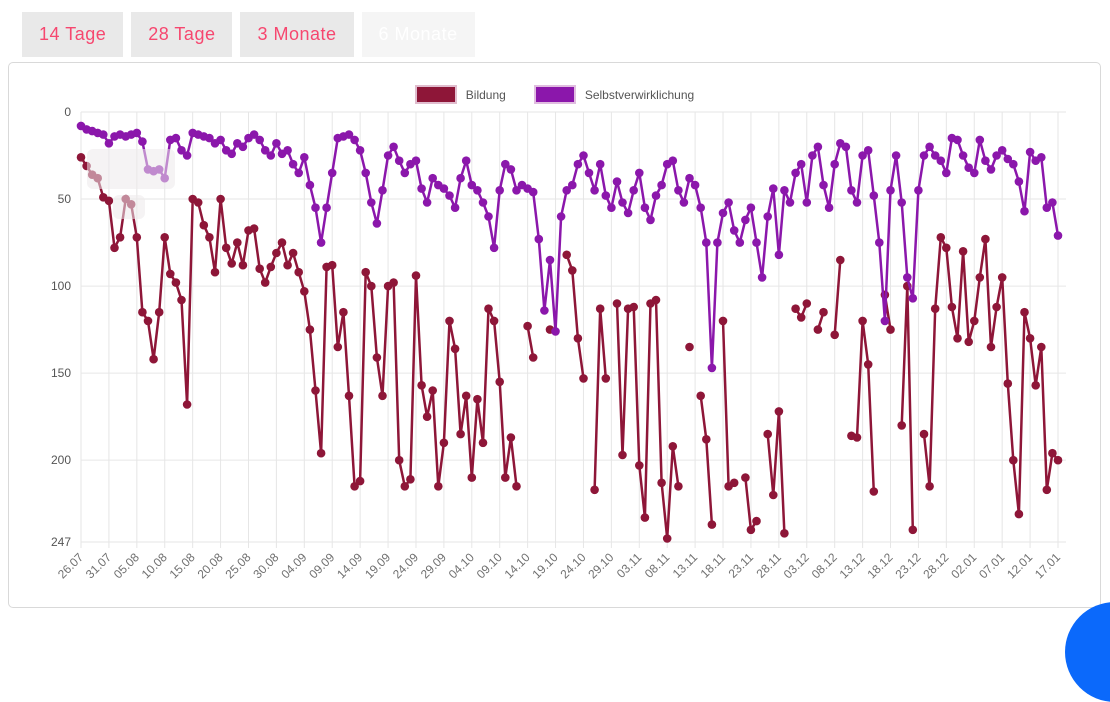 Image resolution: width=1110 pixels, height=702 pixels. I want to click on svg-text: 03.12, so click(796, 565).